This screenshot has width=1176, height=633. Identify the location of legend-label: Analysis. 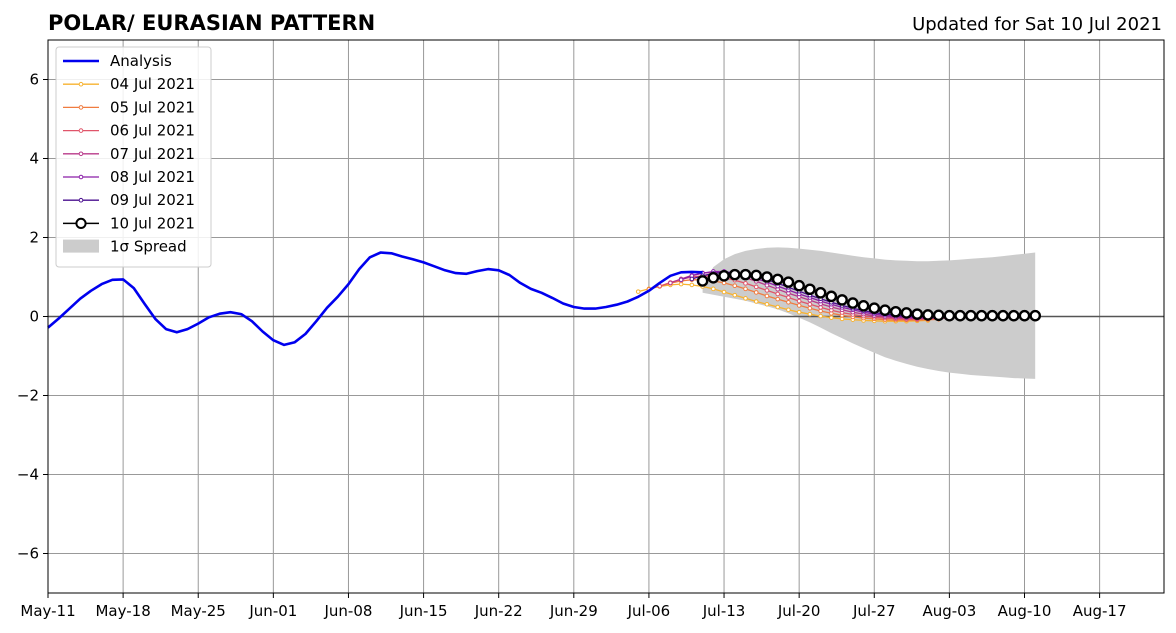
(141, 61).